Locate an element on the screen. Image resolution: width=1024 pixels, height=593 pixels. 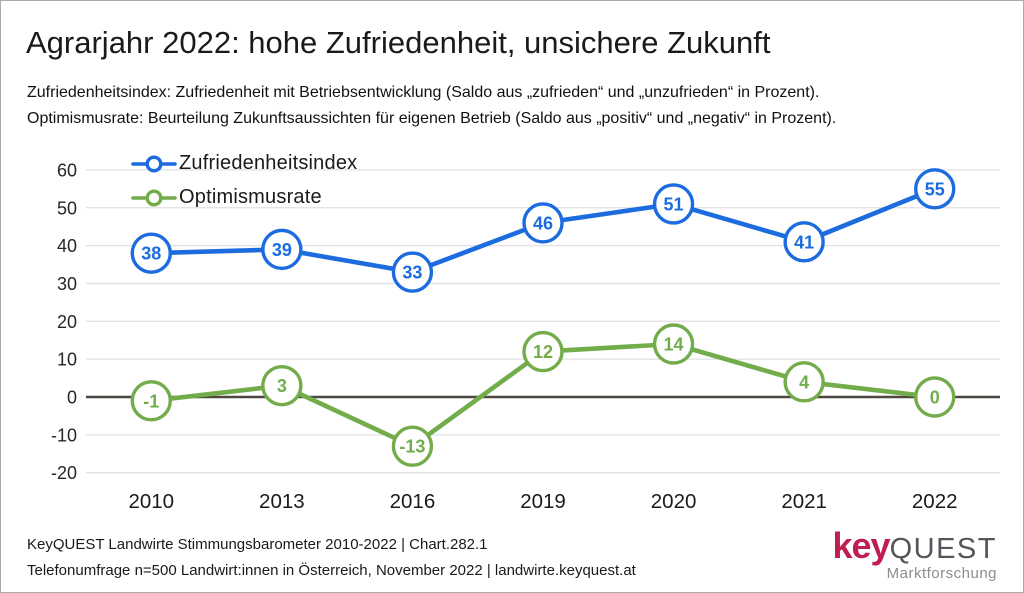
logo-key-text: key is located at coordinates (861, 545).